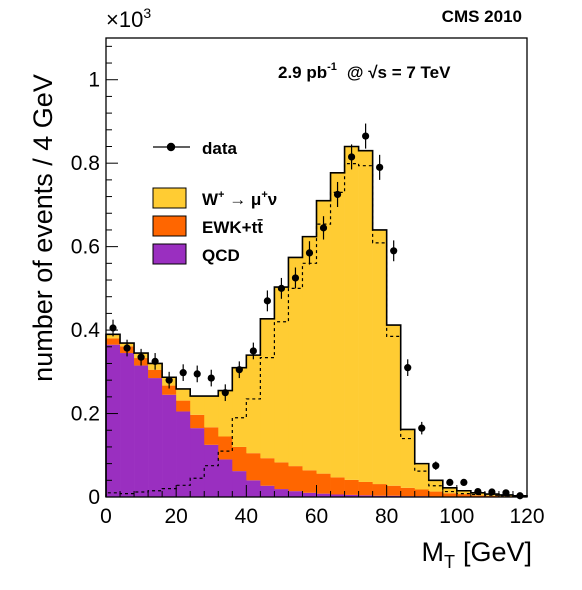 The height and width of the screenshot is (590, 582). I want to click on x-tick-label-40: 40, so click(246, 516).